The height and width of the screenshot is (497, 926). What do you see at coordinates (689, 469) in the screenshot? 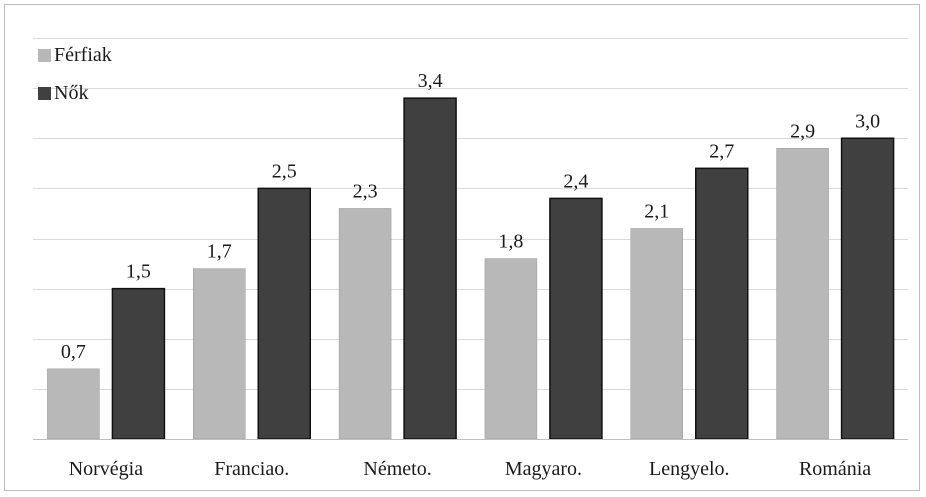
I see `x-tick-label: Lengyelo.` at bounding box center [689, 469].